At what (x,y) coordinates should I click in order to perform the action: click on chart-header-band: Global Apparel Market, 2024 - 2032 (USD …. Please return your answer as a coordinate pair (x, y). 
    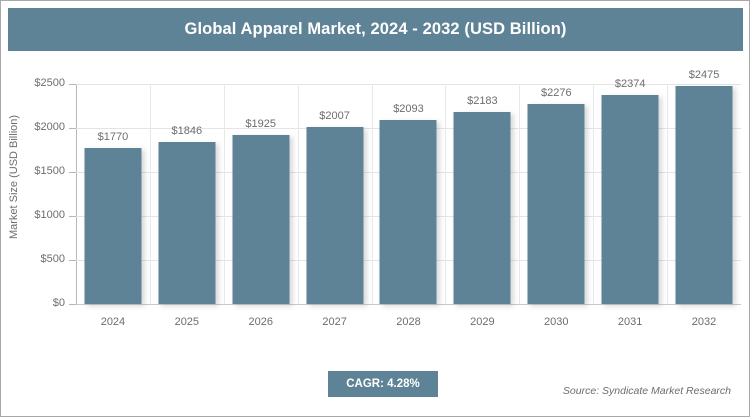
    Looking at the image, I should click on (375, 29).